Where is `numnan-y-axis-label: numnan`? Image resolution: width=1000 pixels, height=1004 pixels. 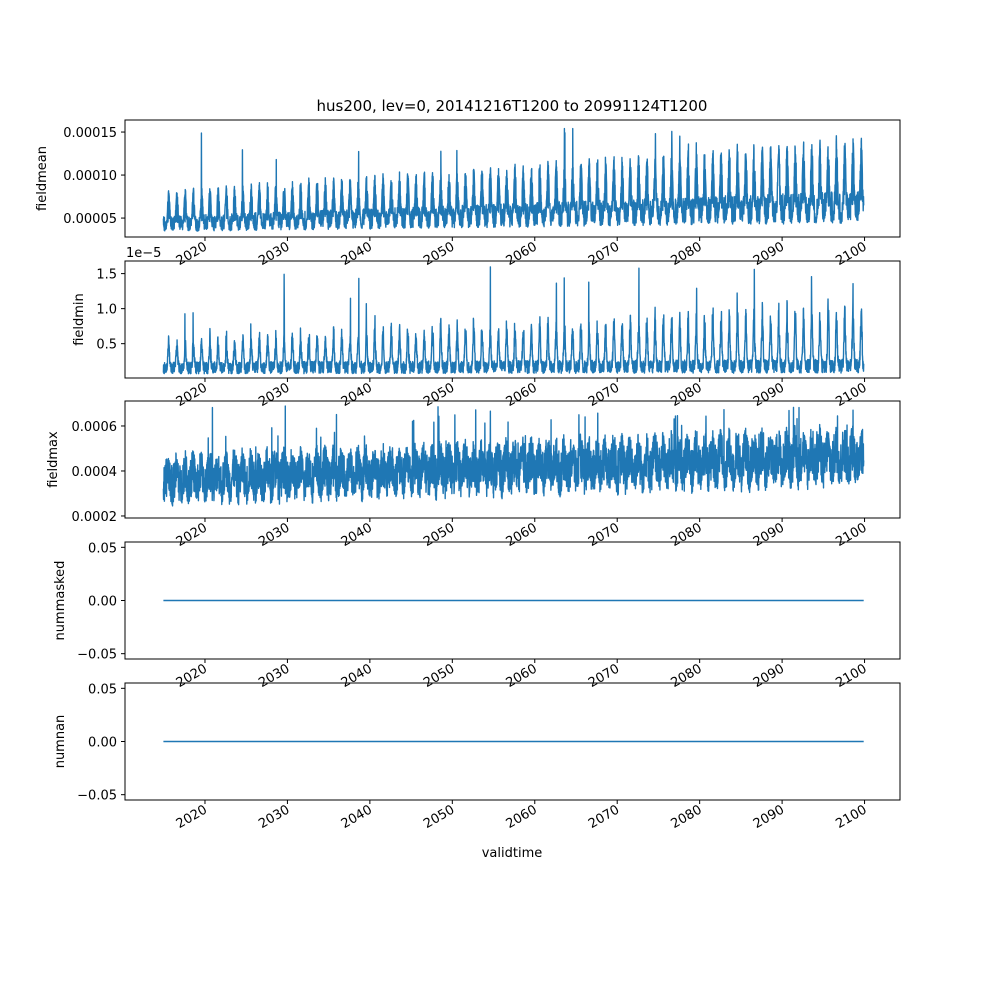
numnan-y-axis-label: numnan is located at coordinates (60, 742).